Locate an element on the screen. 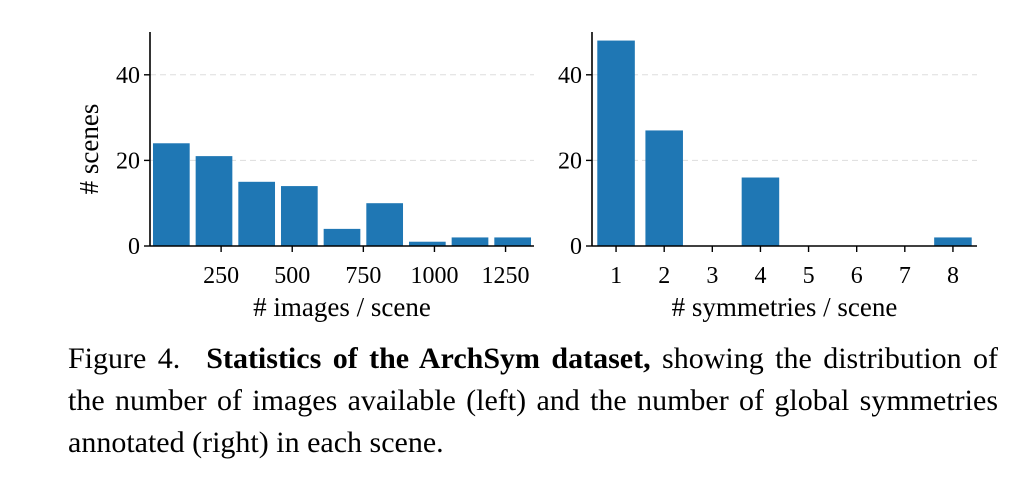  x-tick-label: 1 is located at coordinates (616, 276).